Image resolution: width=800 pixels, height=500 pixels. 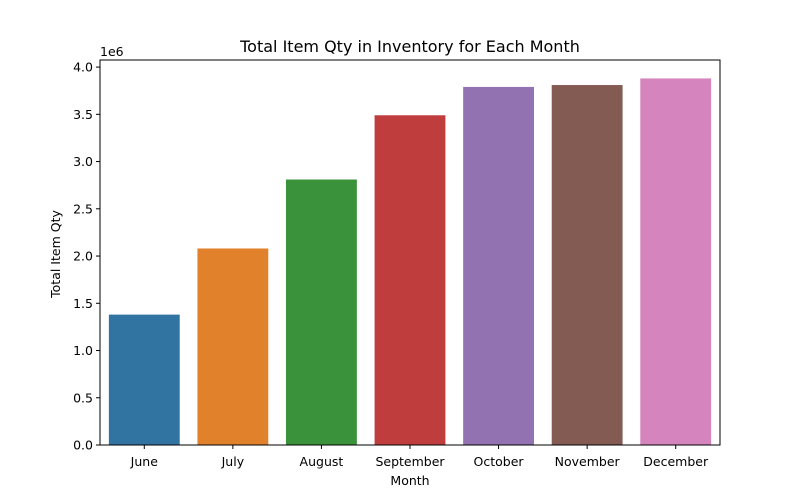 What do you see at coordinates (83, 208) in the screenshot?
I see `y-tick-label: 2.5` at bounding box center [83, 208].